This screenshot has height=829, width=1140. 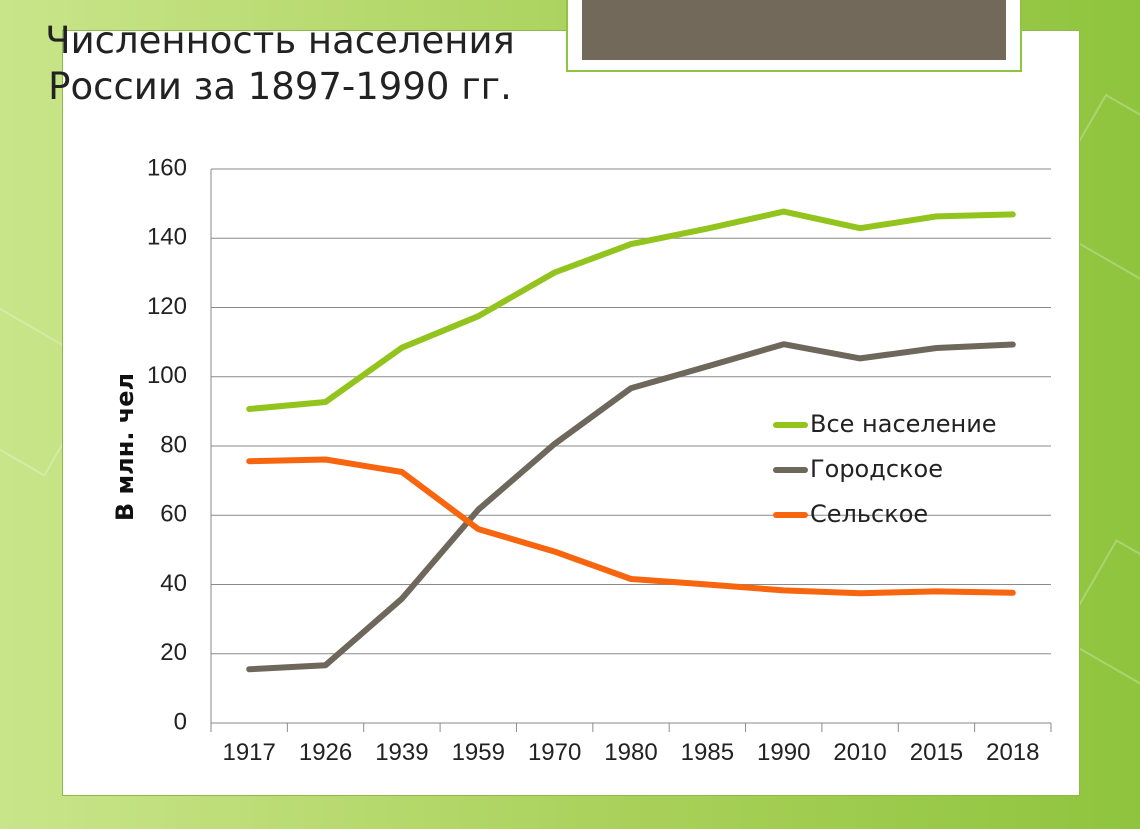 What do you see at coordinates (173, 652) in the screenshot?
I see `y-tick-label: 20` at bounding box center [173, 652].